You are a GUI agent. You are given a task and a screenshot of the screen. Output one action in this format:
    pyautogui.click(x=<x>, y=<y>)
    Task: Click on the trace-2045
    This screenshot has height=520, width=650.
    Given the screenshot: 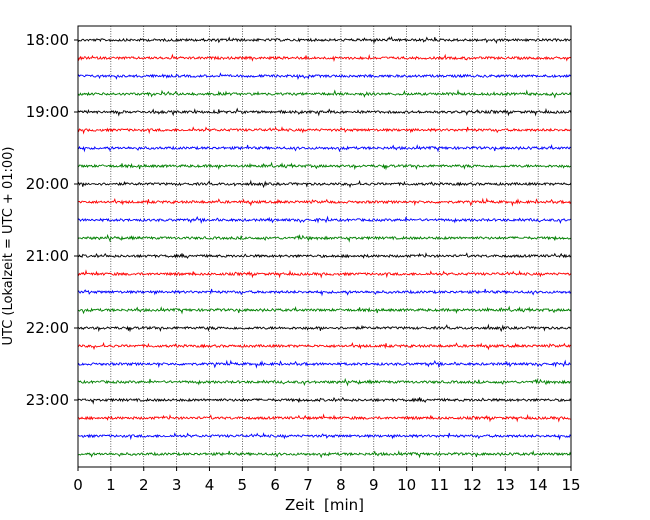 What is the action you would take?
    pyautogui.click(x=324, y=238)
    